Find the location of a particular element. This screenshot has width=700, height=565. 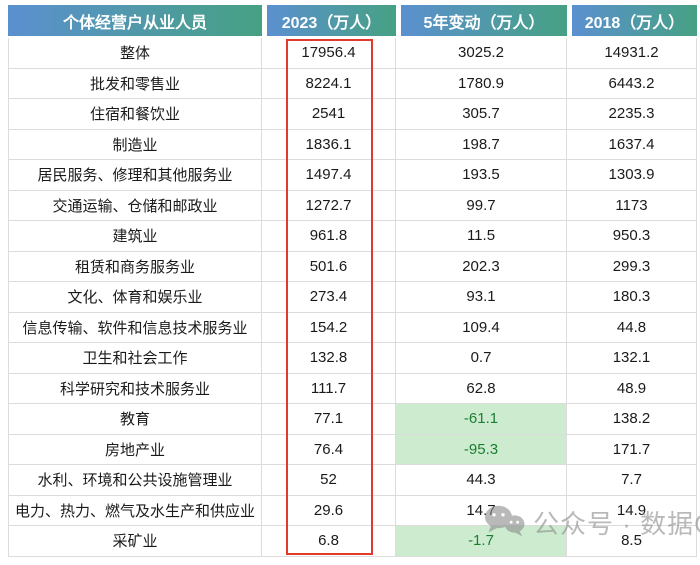

table-row: 批发和零售业 8224.1 1780.9 6443.2 is located at coordinates (352, 83).